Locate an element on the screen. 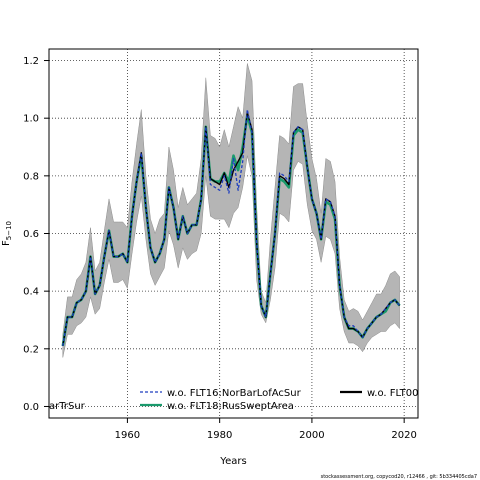 This screenshot has width=480, height=480. legend-label: w.o. FLT16:NorBarLofAcSur is located at coordinates (234, 393).